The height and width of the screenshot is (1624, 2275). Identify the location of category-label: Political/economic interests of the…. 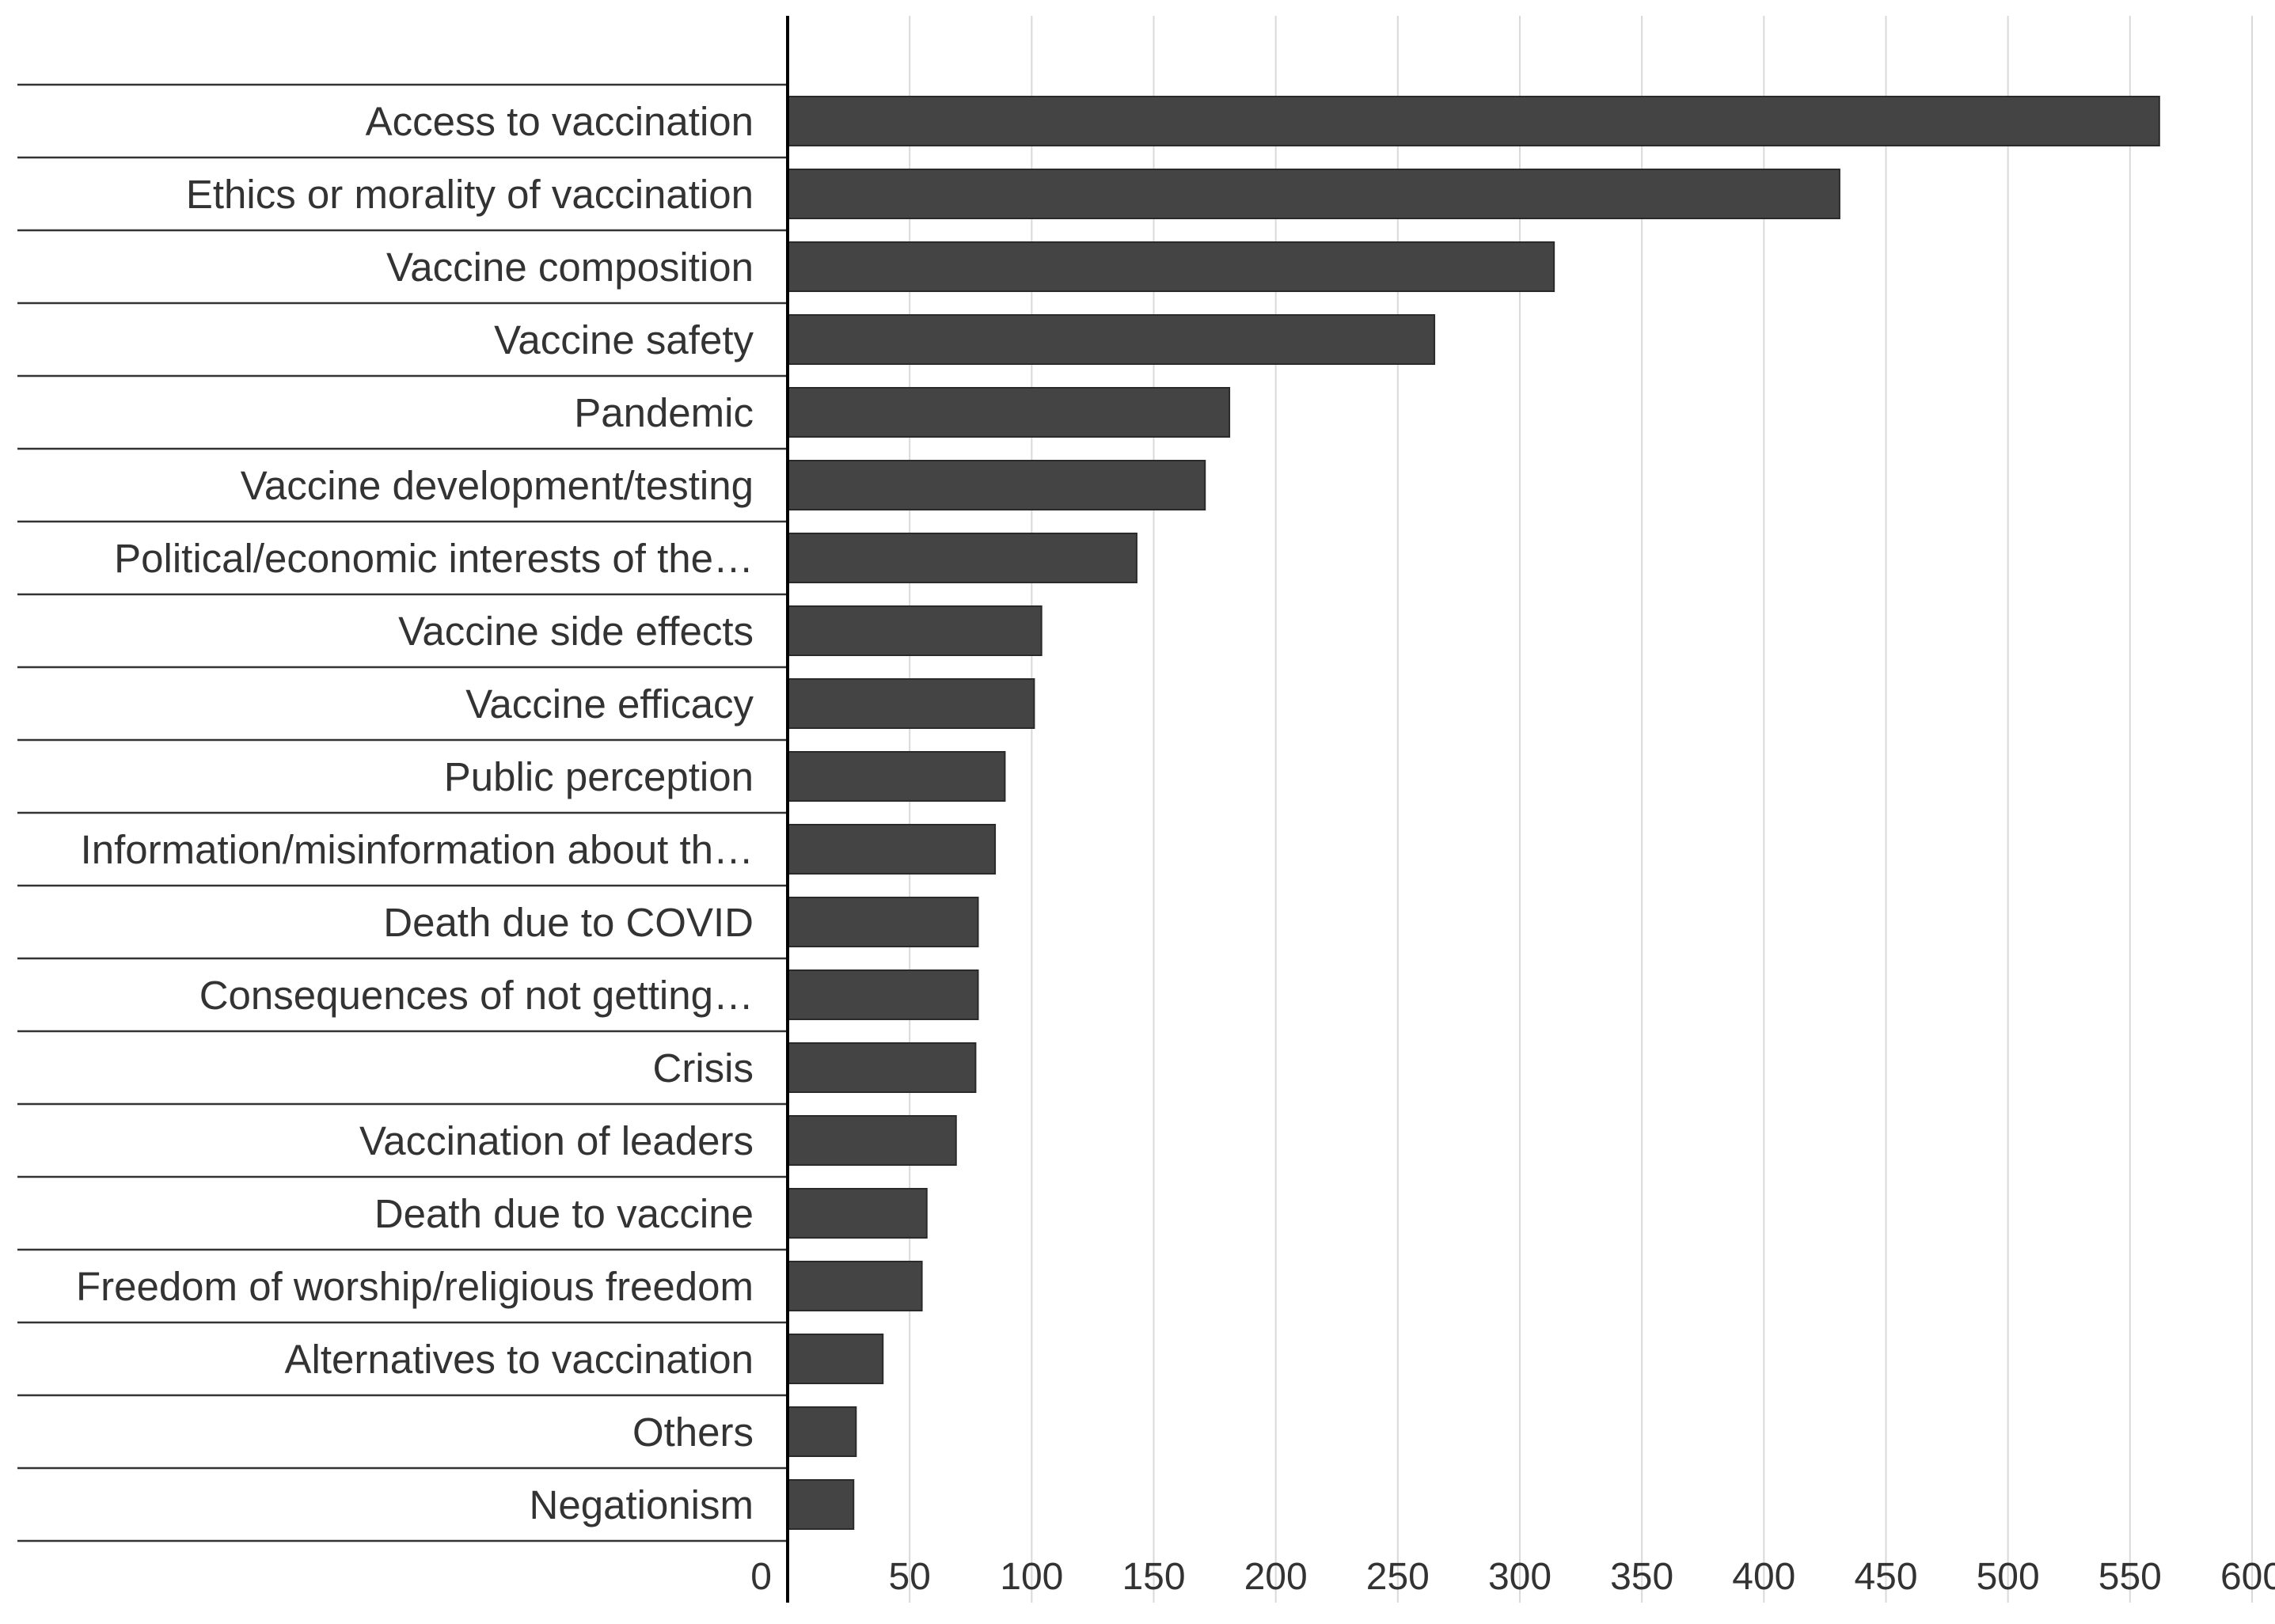
(434, 558).